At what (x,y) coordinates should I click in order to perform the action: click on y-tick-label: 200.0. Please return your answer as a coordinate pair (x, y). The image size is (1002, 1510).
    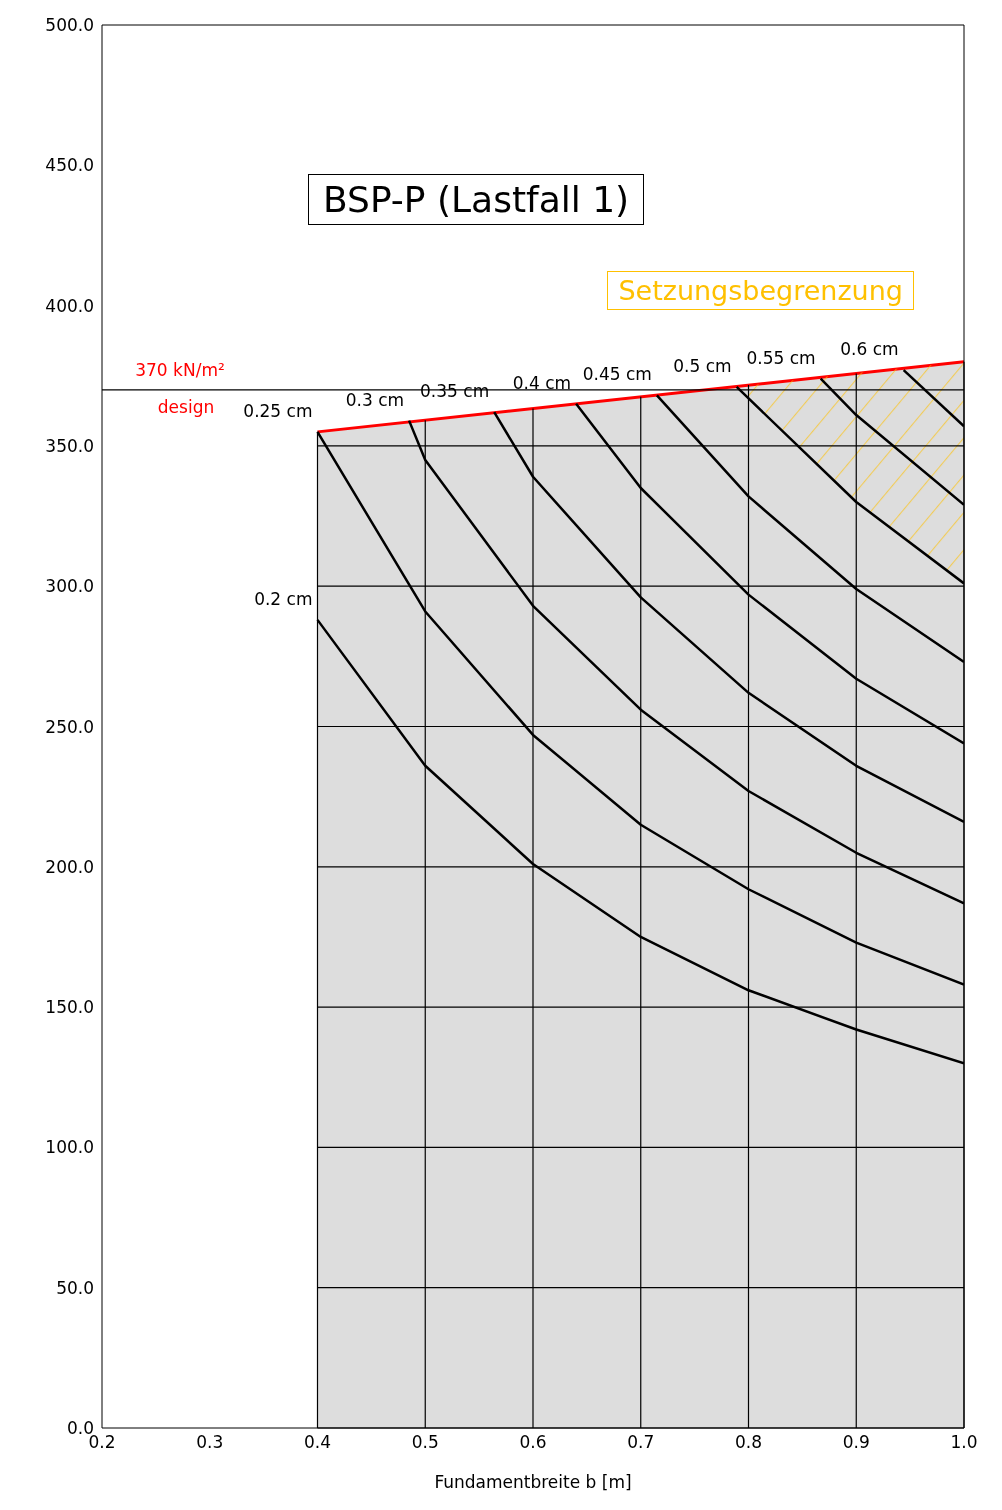
    Looking at the image, I should click on (69, 866).